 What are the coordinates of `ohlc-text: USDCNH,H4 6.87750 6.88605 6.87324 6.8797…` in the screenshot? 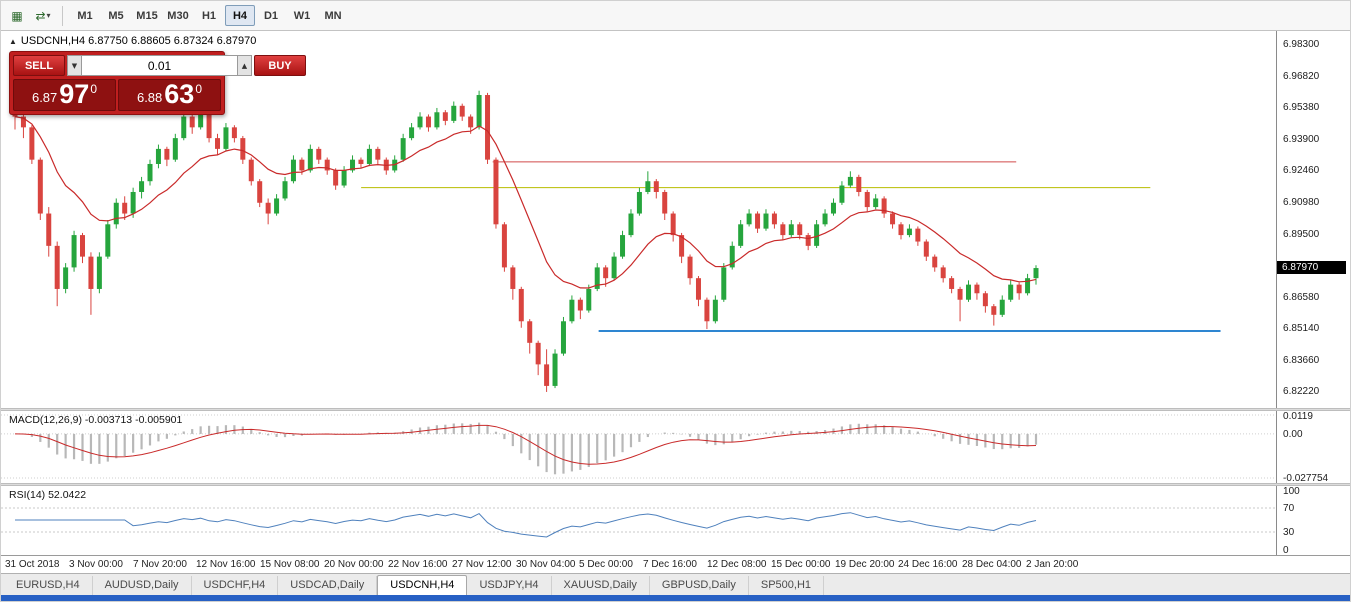 It's located at (138, 41).